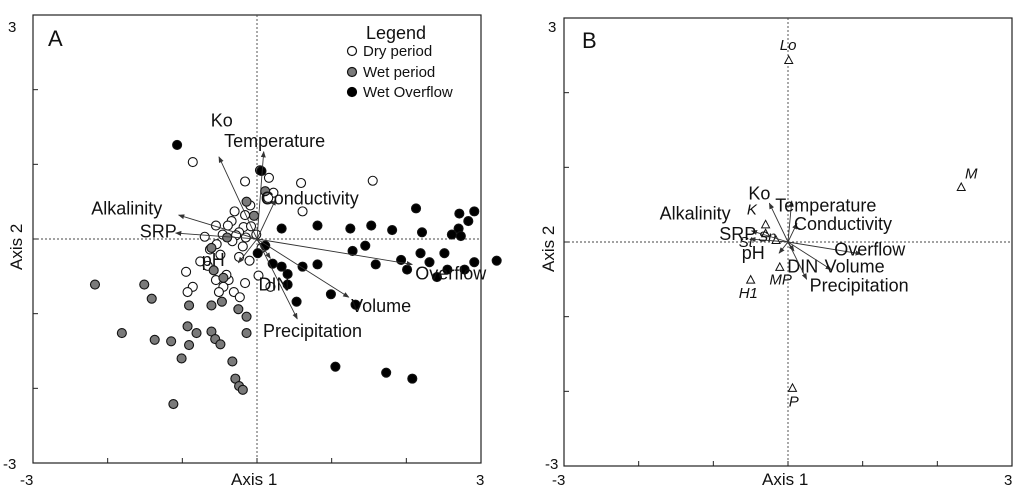  Describe the element at coordinates (794, 401) in the screenshot. I see `species-label: P` at that location.